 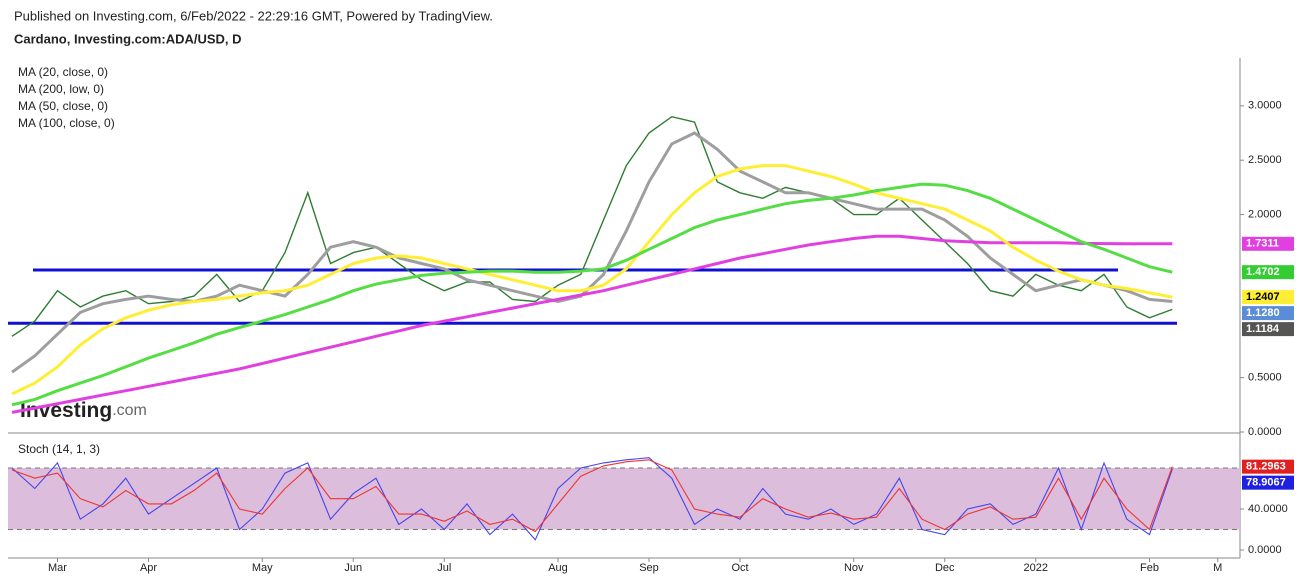 I want to click on y-tick-label: 40.0000, so click(x=1268, y=509).